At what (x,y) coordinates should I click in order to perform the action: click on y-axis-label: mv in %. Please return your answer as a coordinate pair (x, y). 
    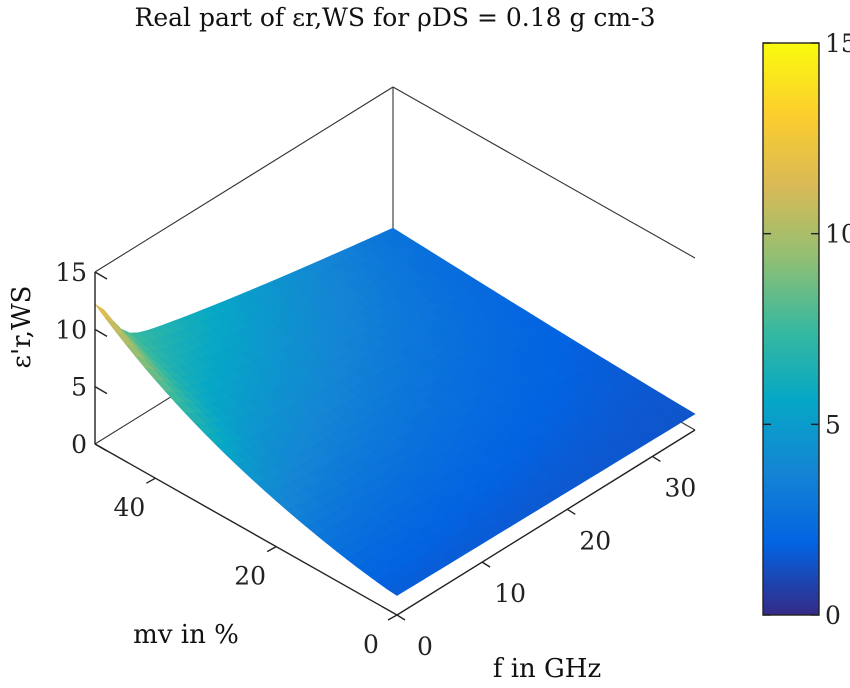
    Looking at the image, I should click on (186, 635).